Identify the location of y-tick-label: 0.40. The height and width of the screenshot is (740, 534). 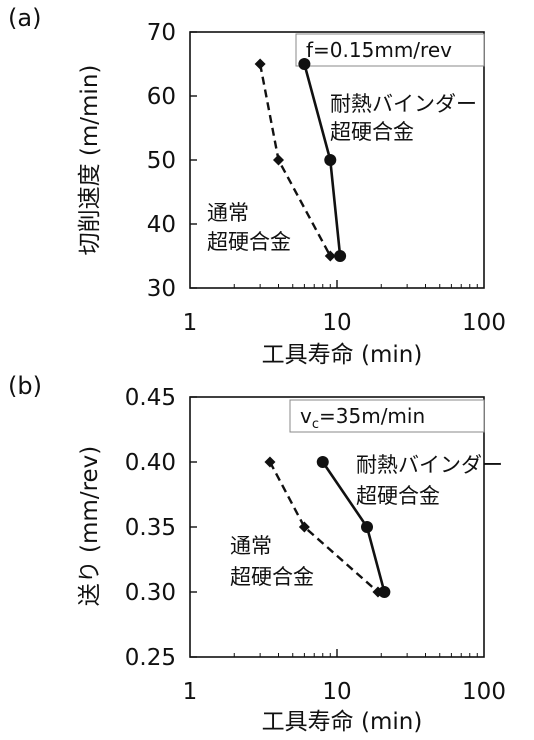
(150, 463).